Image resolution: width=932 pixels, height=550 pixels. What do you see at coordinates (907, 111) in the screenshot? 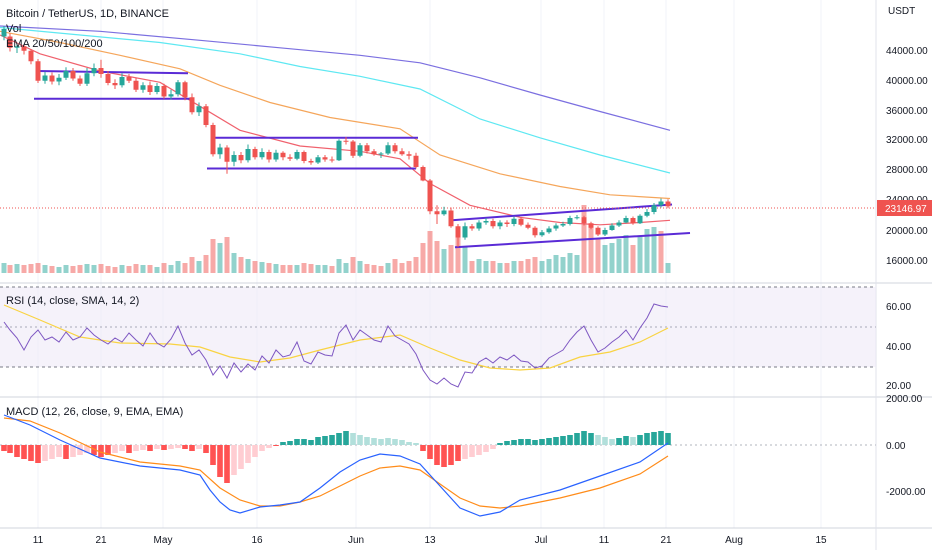
I see `price-tick-36000: 36000.00` at bounding box center [907, 111].